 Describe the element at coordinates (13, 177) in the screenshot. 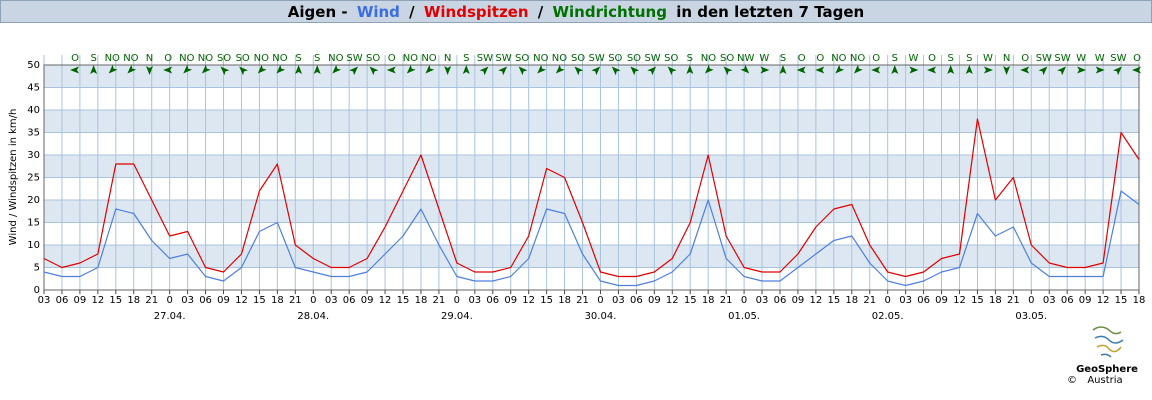

I see `y-axis-label: Wind / Windspitzen in km/h` at that location.